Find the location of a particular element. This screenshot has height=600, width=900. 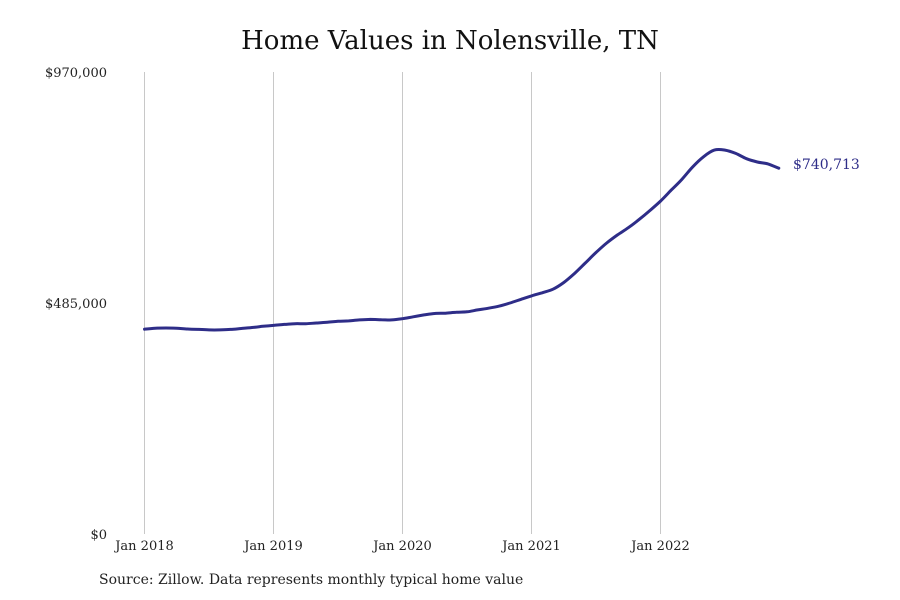

end-value-label: $740,713 is located at coordinates (826, 165).